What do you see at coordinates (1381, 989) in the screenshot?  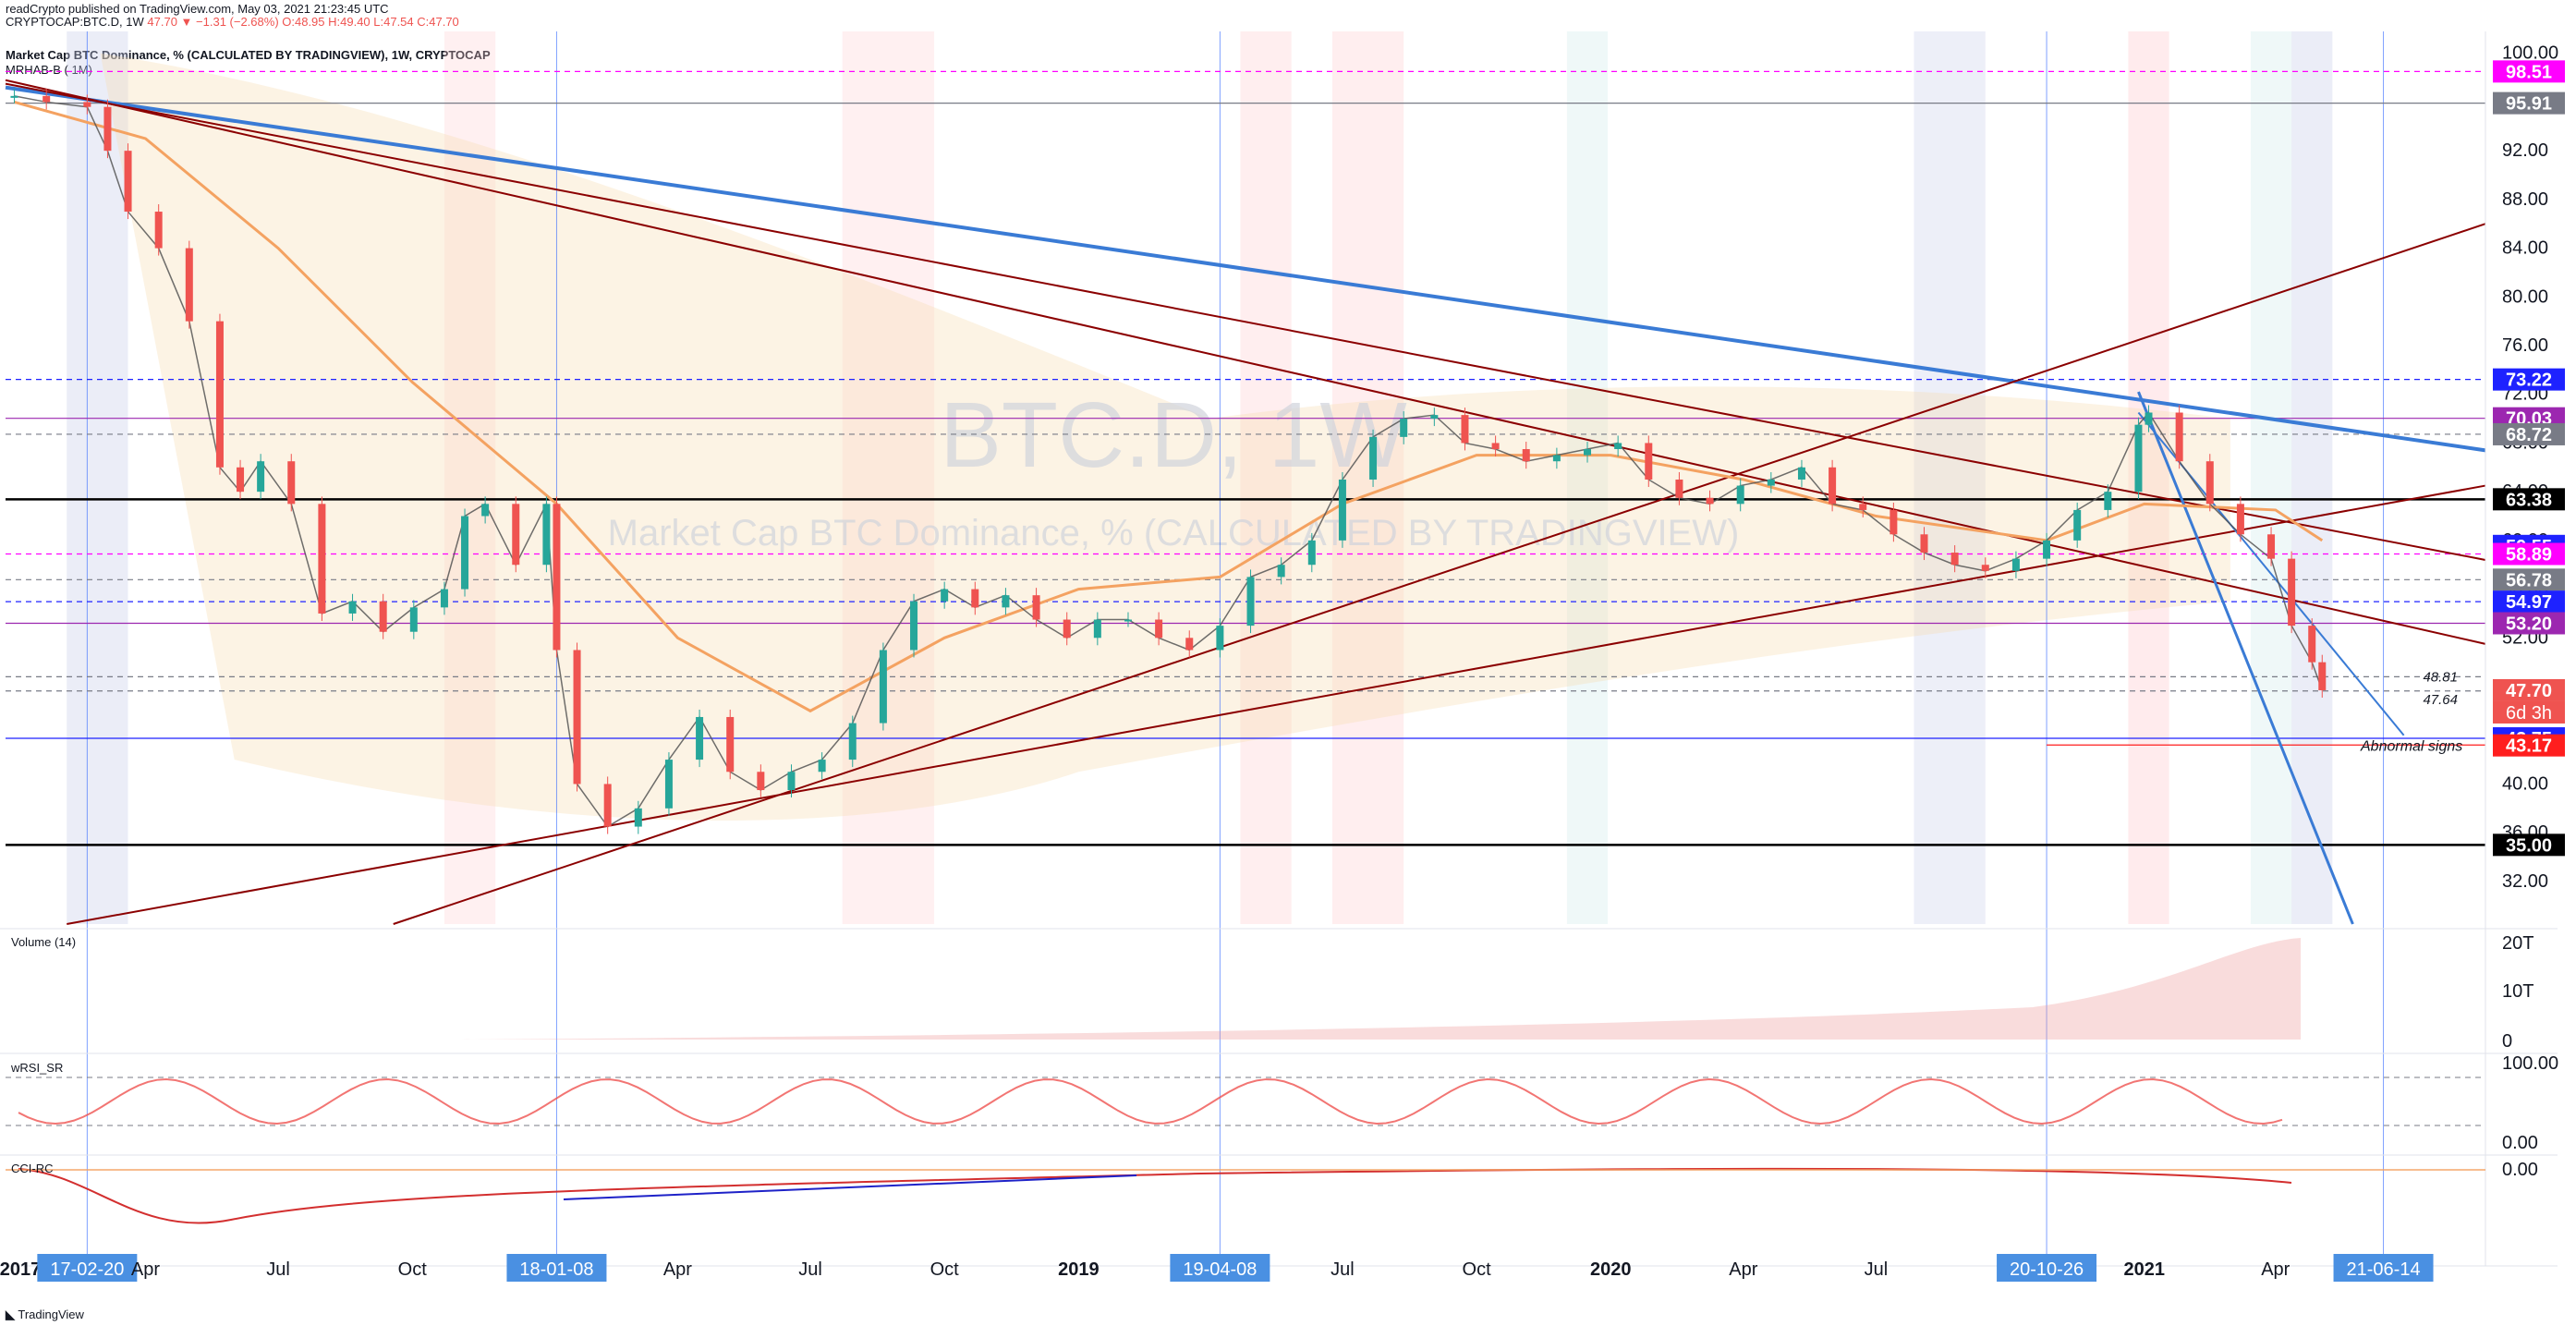 I see `volume-area` at bounding box center [1381, 989].